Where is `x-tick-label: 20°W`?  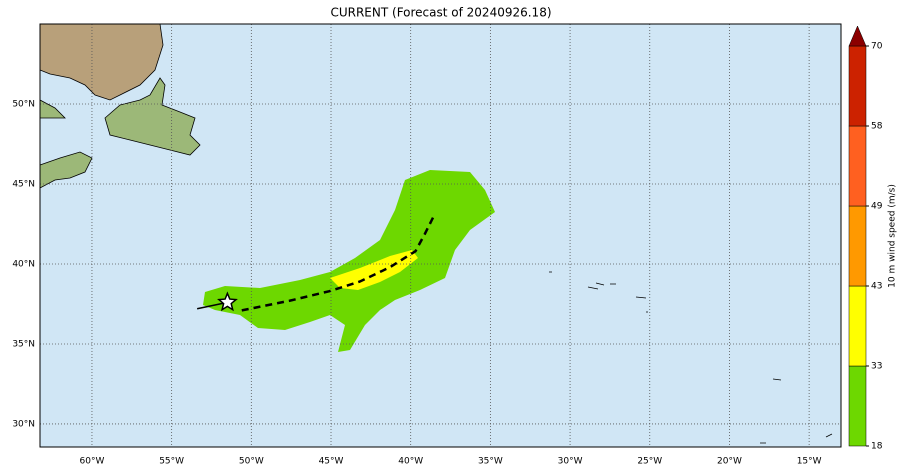
x-tick-label: 20°W is located at coordinates (729, 462).